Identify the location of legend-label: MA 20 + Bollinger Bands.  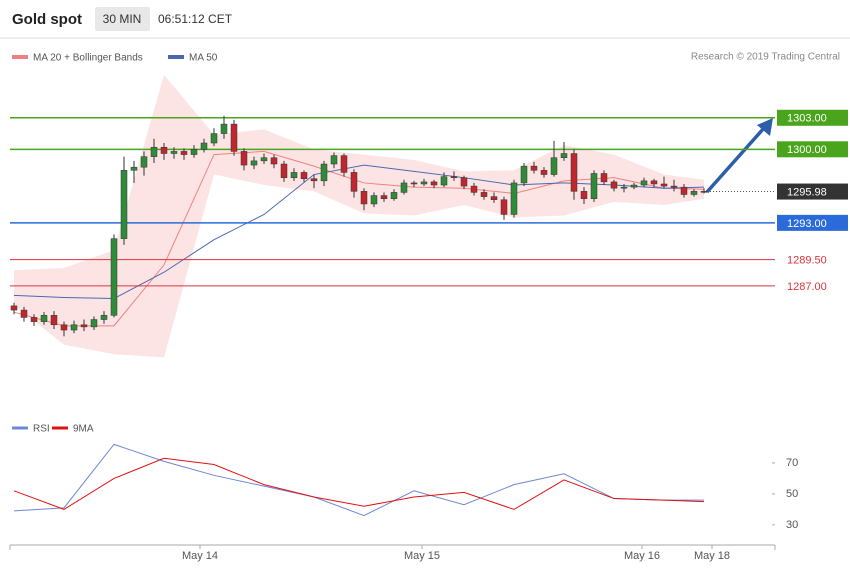
(88, 58).